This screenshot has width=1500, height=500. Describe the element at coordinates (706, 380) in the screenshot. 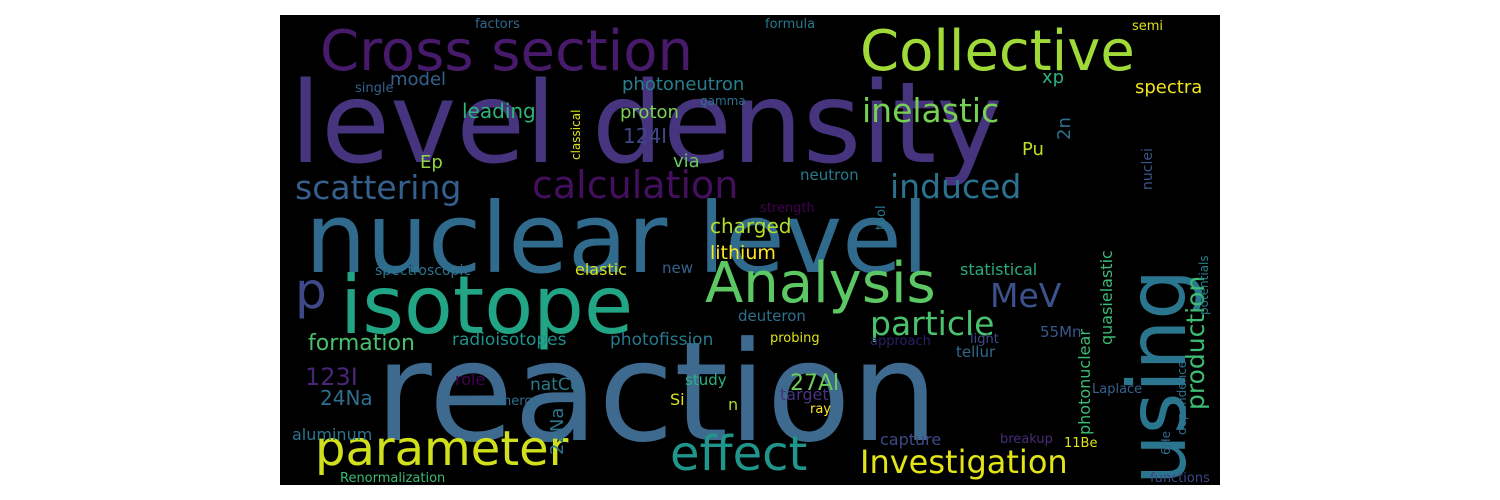

I see `word-study: study` at that location.